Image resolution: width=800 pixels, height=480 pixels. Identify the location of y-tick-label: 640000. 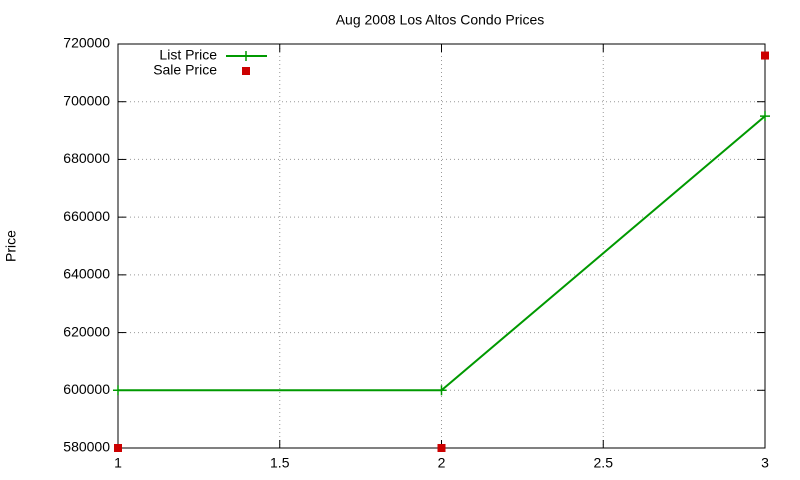
(86, 274).